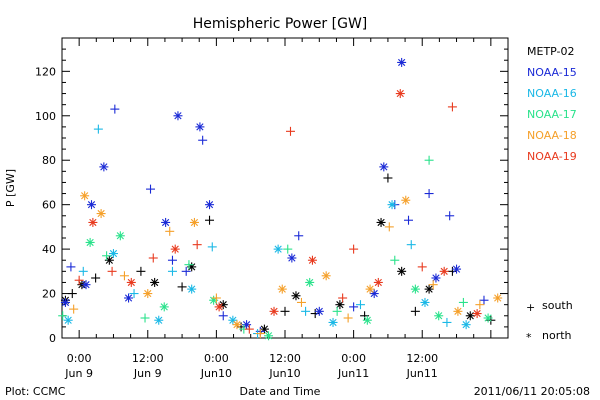 The height and width of the screenshot is (400, 600). What do you see at coordinates (10, 188) in the screenshot?
I see `y-axis-label: P [GW]` at bounding box center [10, 188].